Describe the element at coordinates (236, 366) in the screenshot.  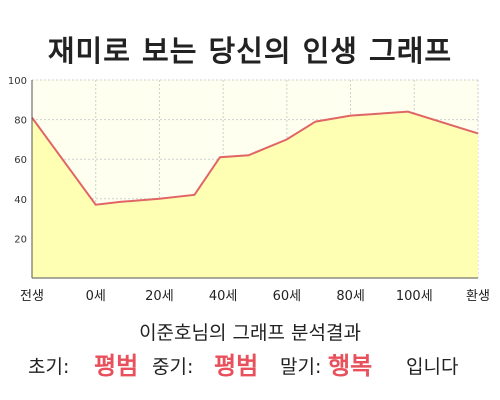
I see `middle-value: 평범` at that location.